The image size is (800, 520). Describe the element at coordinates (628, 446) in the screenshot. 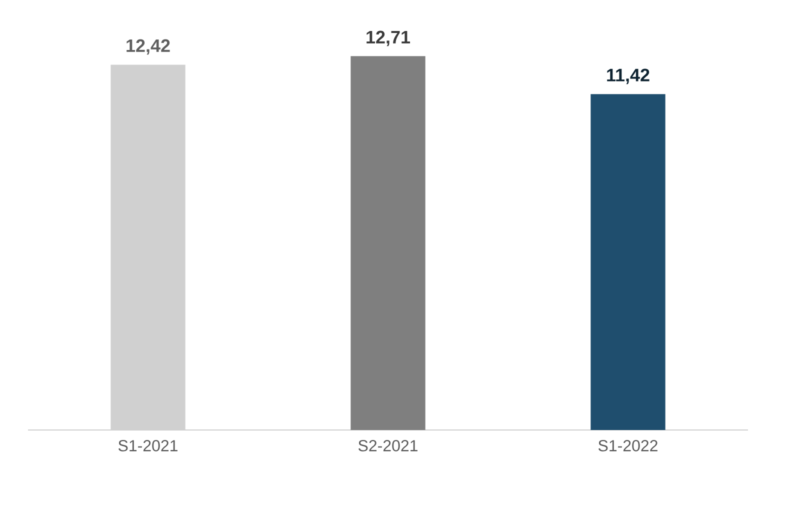

I see `x-tick-label: S1-2022` at that location.